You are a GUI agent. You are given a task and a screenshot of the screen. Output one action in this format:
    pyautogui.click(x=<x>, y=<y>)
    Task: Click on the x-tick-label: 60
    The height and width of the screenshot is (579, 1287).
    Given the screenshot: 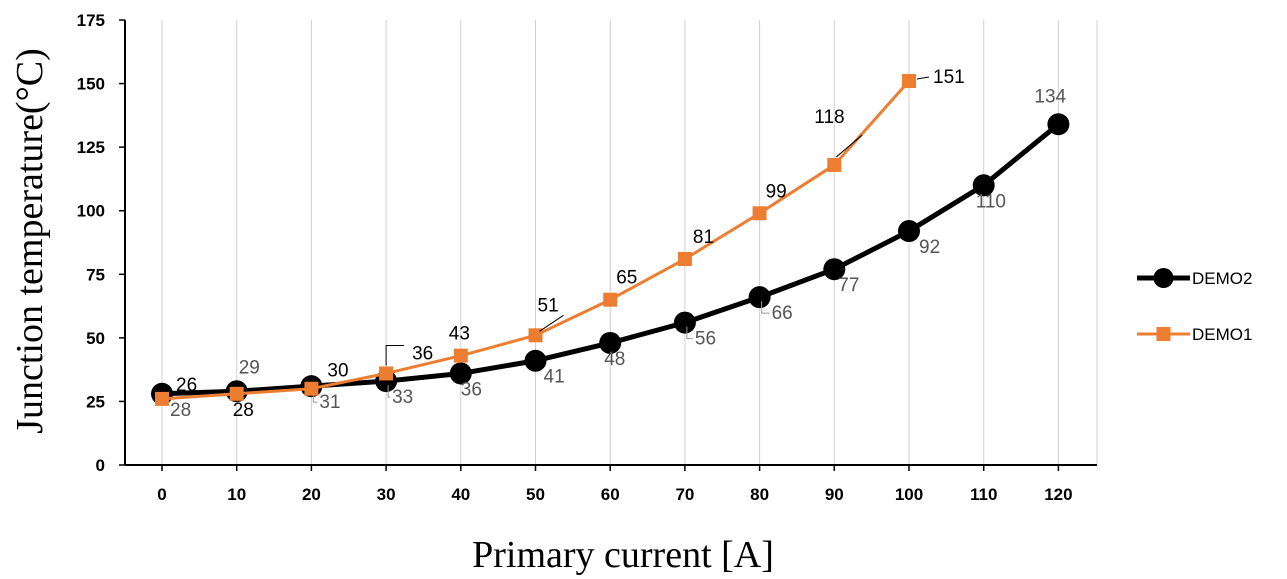 What is the action you would take?
    pyautogui.click(x=610, y=494)
    